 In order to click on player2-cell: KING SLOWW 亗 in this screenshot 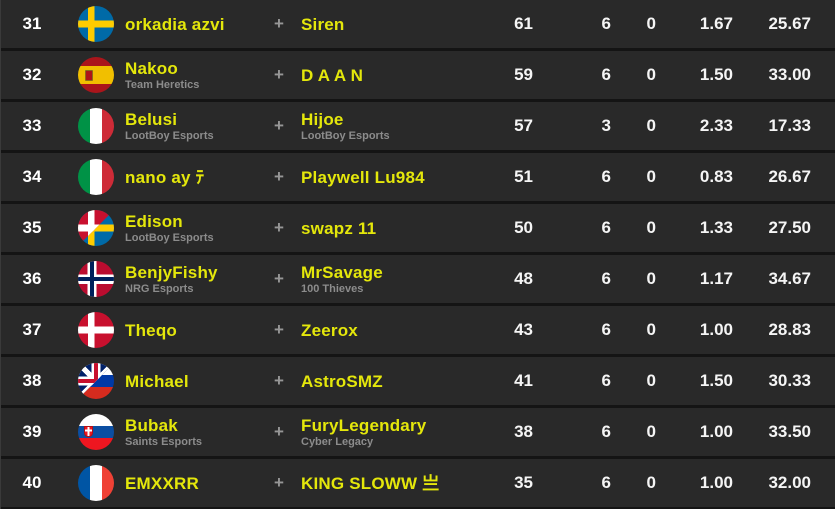, I will do `click(366, 483)`.